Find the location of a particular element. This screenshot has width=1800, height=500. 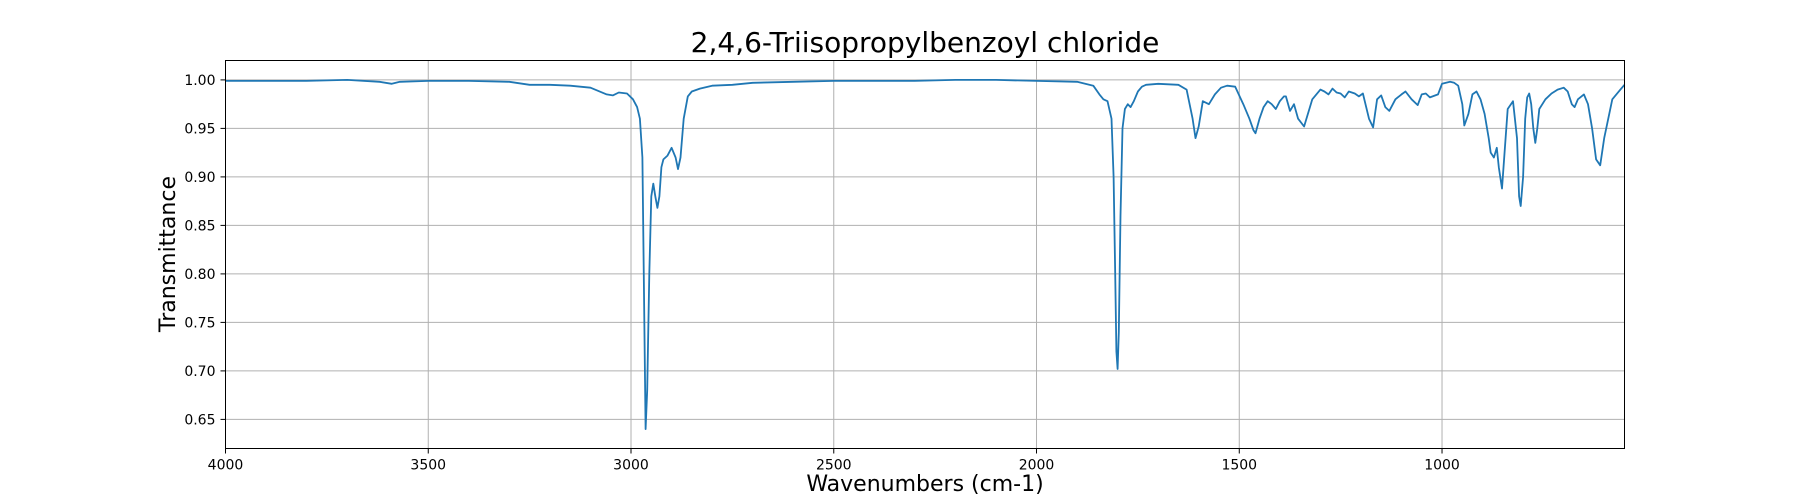

x-axis: 4000 3500 3000 2500 2000 1500 1000 is located at coordinates (834, 461).